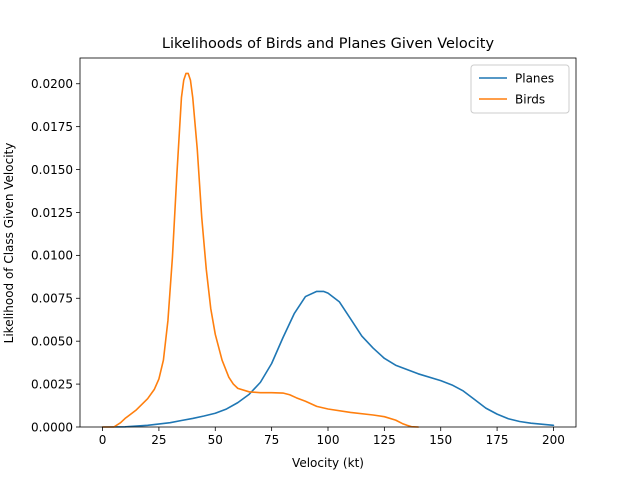 This screenshot has width=640, height=480. I want to click on x-tick-label: 100, so click(328, 440).